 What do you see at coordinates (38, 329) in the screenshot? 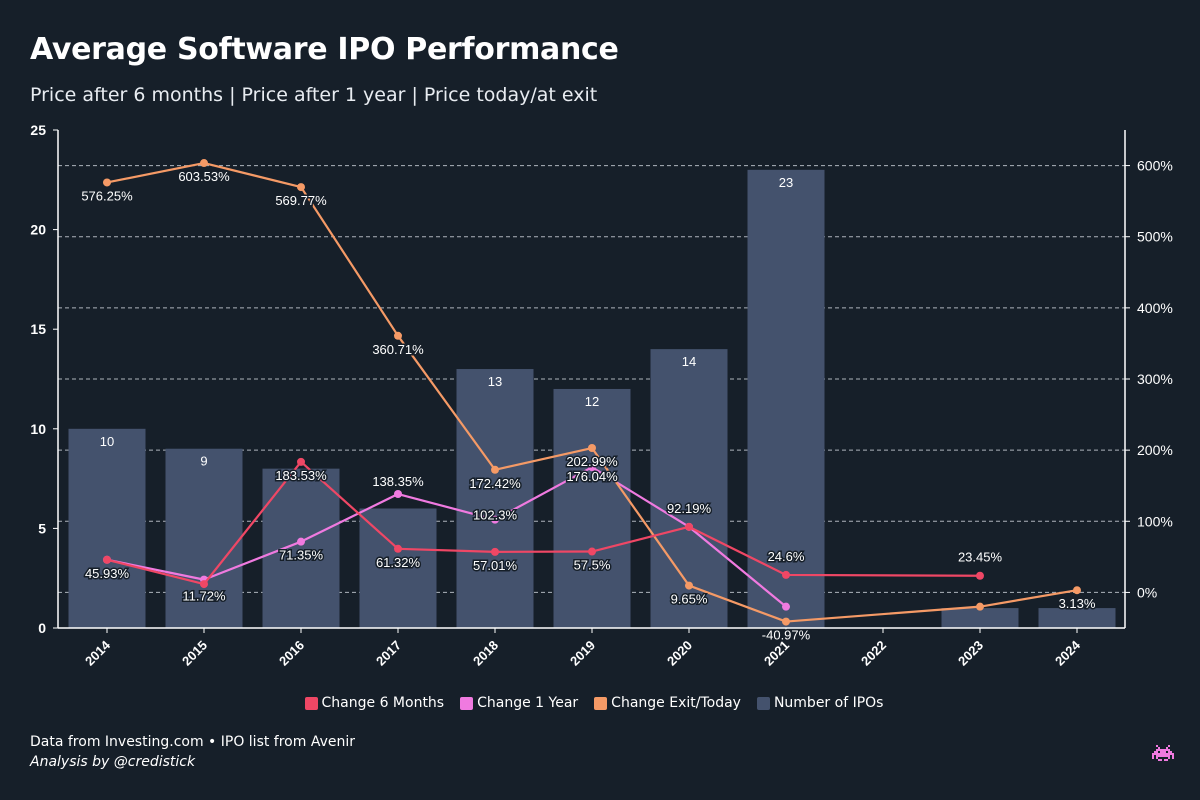
I see `y-left-tick-label: 15` at bounding box center [38, 329].